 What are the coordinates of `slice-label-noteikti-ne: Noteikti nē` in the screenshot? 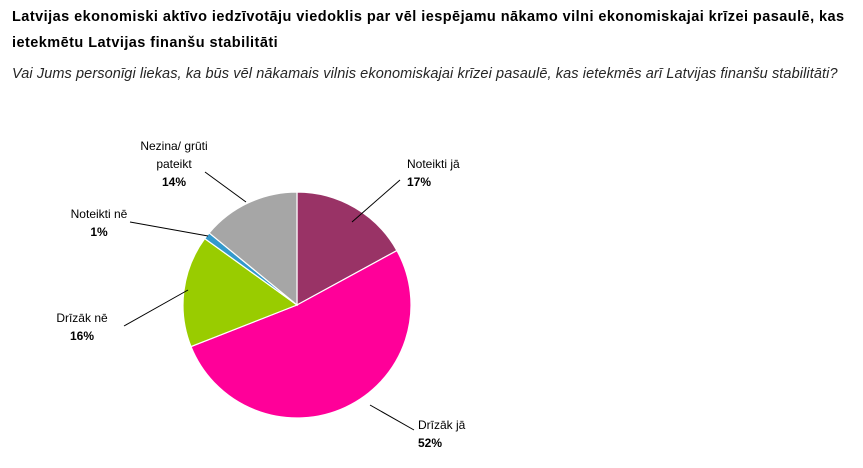 It's located at (99, 214).